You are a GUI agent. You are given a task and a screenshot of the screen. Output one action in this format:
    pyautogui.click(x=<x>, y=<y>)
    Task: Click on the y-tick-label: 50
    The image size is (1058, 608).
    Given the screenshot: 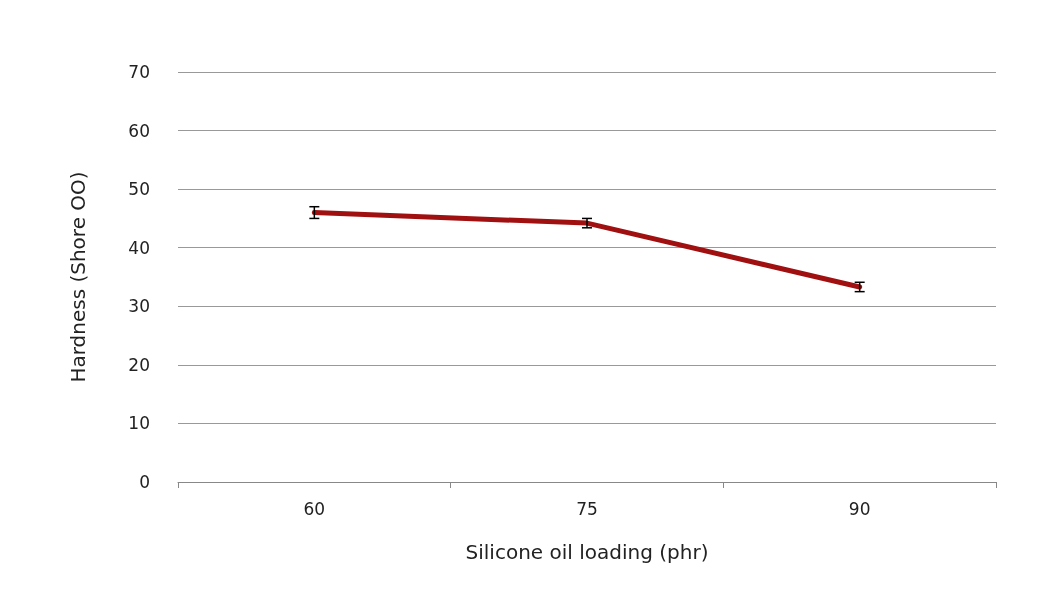 What is the action you would take?
    pyautogui.click(x=139, y=189)
    